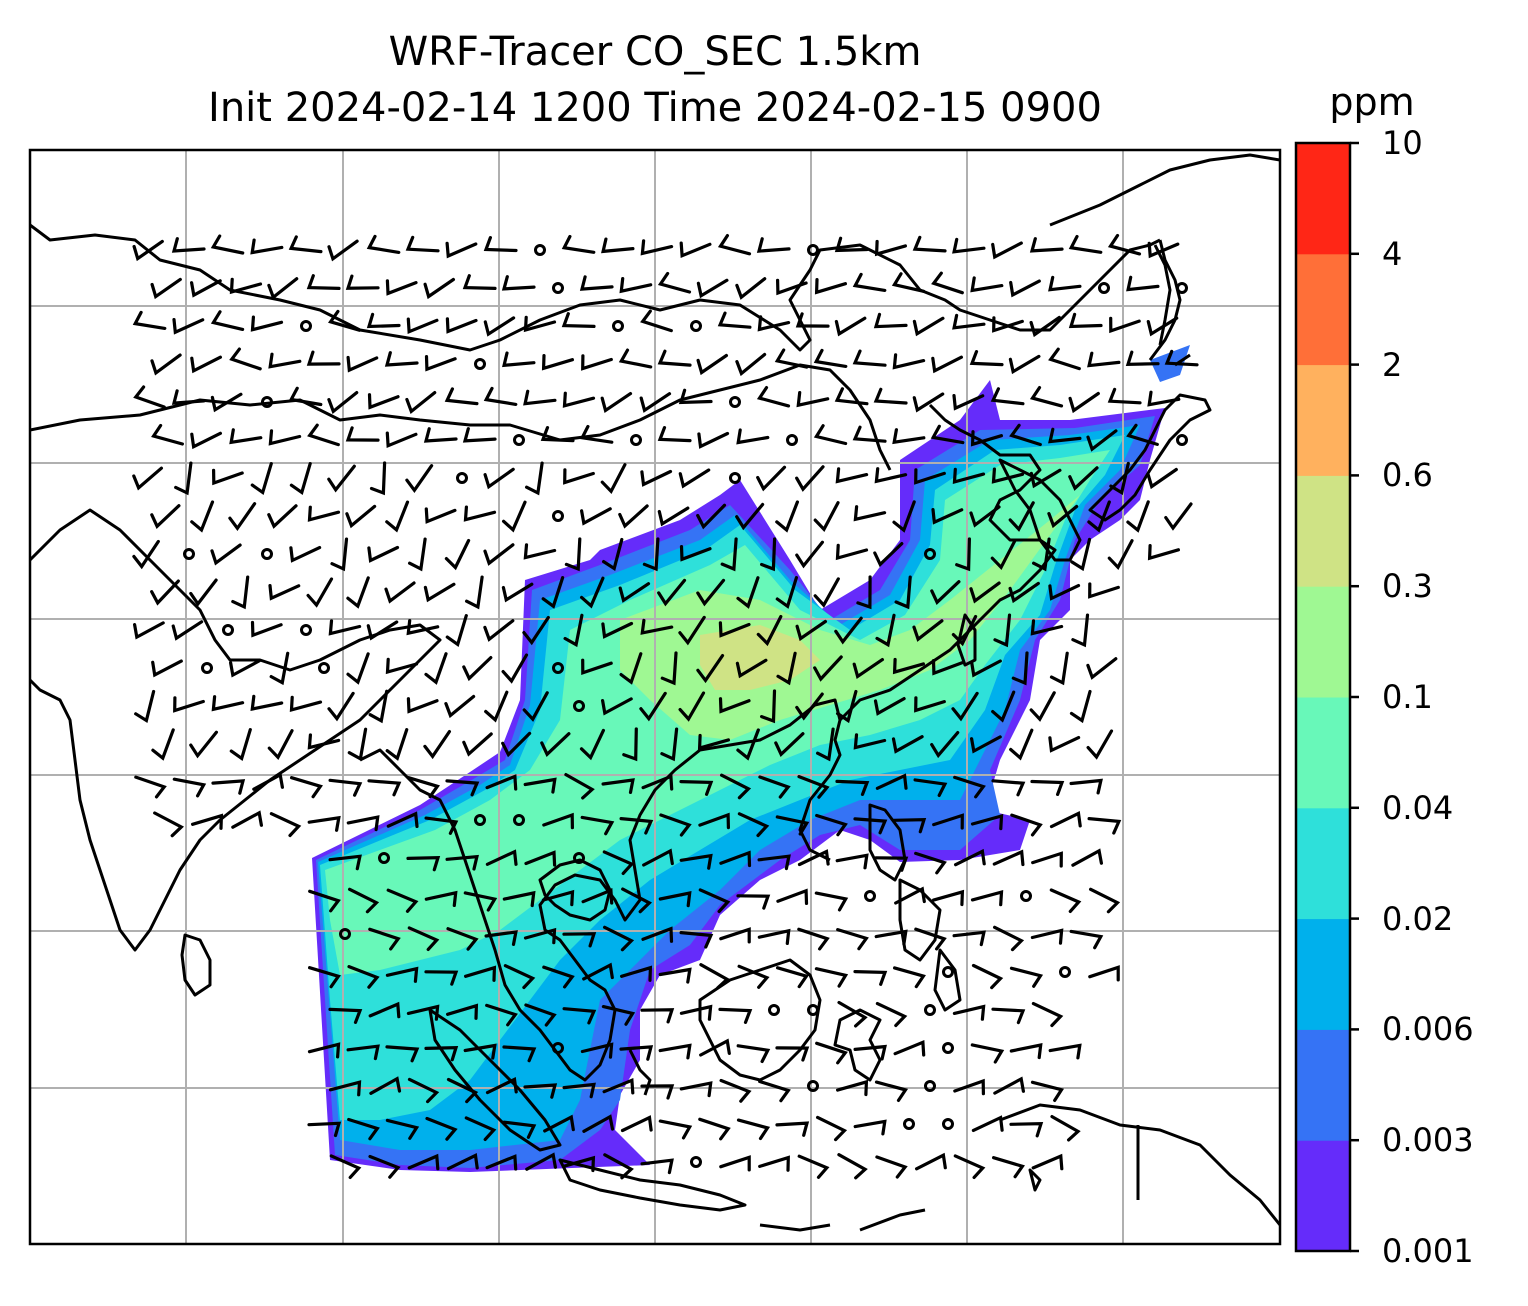 The height and width of the screenshot is (1306, 1528). What do you see at coordinates (1392, 253) in the screenshot?
I see `colorbar-tick-label: 4` at bounding box center [1392, 253].